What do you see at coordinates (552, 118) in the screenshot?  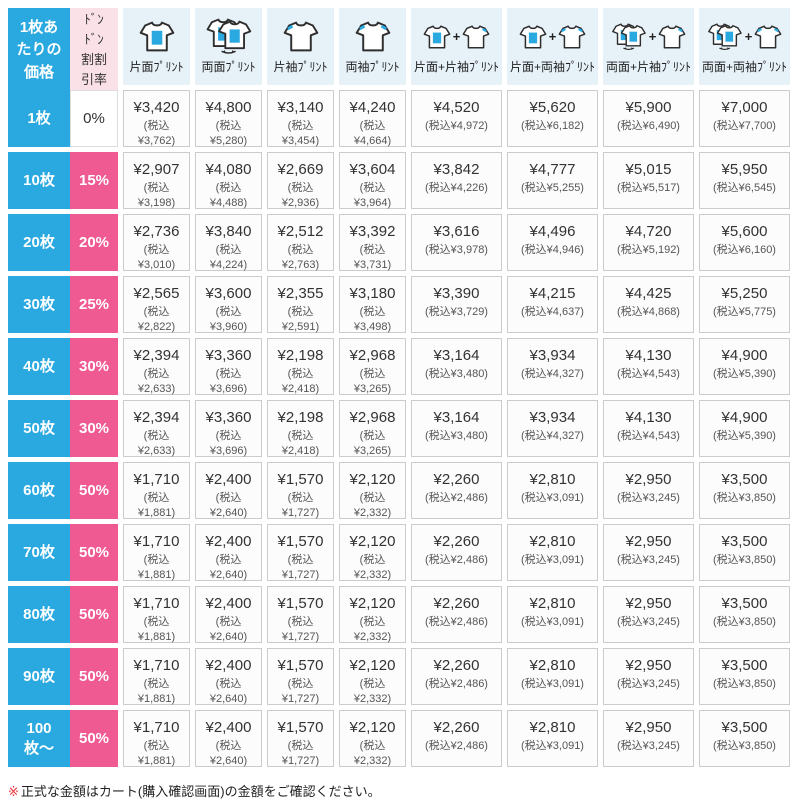 I see `price-cell: ¥5,620 (税込¥6,182)` at bounding box center [552, 118].